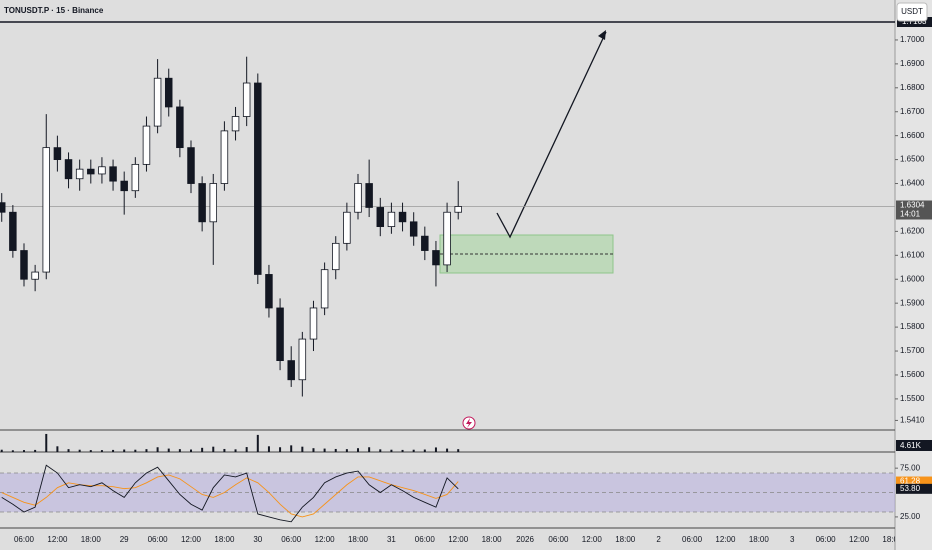  What do you see at coordinates (792, 539) in the screenshot?
I see `x-tick-label: 3` at bounding box center [792, 539].